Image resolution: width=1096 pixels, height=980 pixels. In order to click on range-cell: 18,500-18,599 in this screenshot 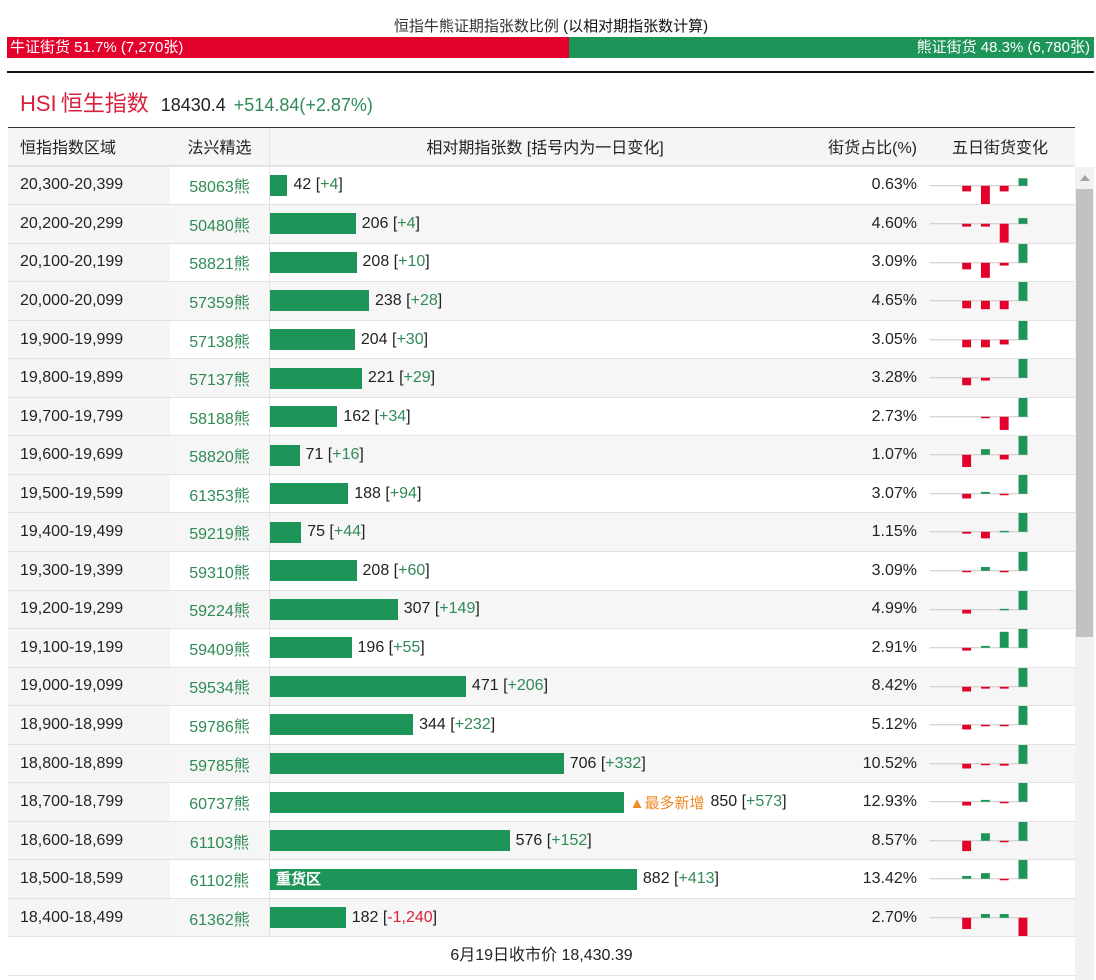, I will do `click(89, 879)`.